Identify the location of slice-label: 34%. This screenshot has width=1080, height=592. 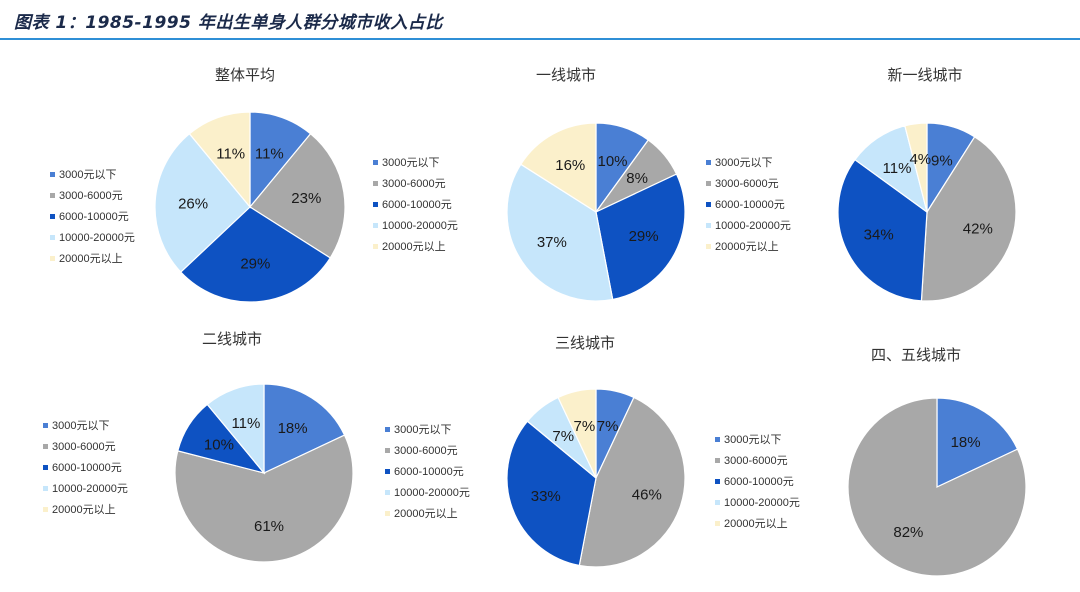
(879, 235).